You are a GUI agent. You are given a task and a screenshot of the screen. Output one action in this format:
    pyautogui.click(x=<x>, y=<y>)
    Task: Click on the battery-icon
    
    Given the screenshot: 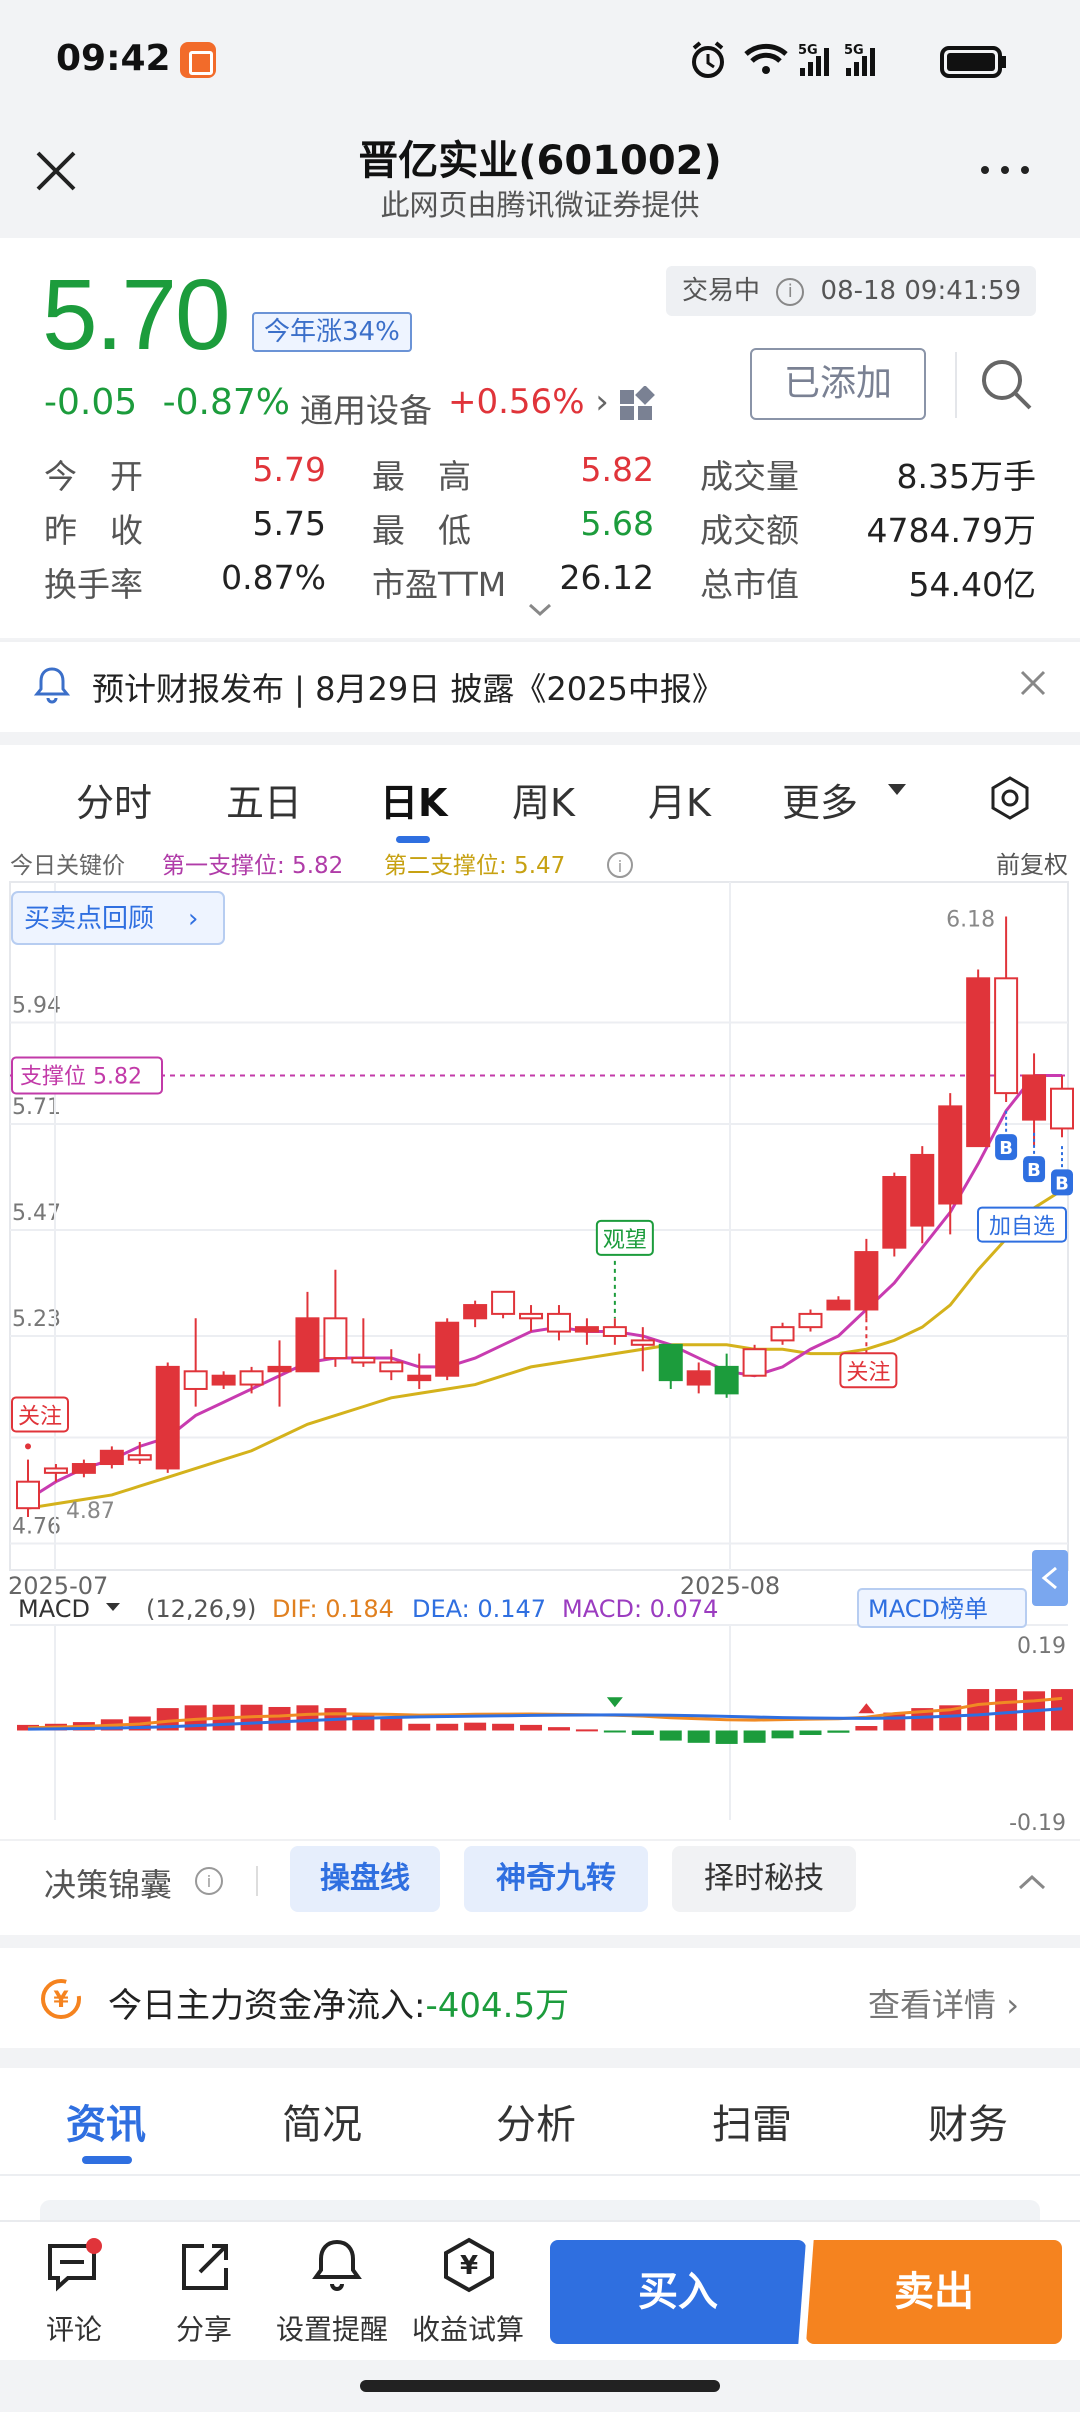 What is the action you would take?
    pyautogui.click(x=973, y=62)
    